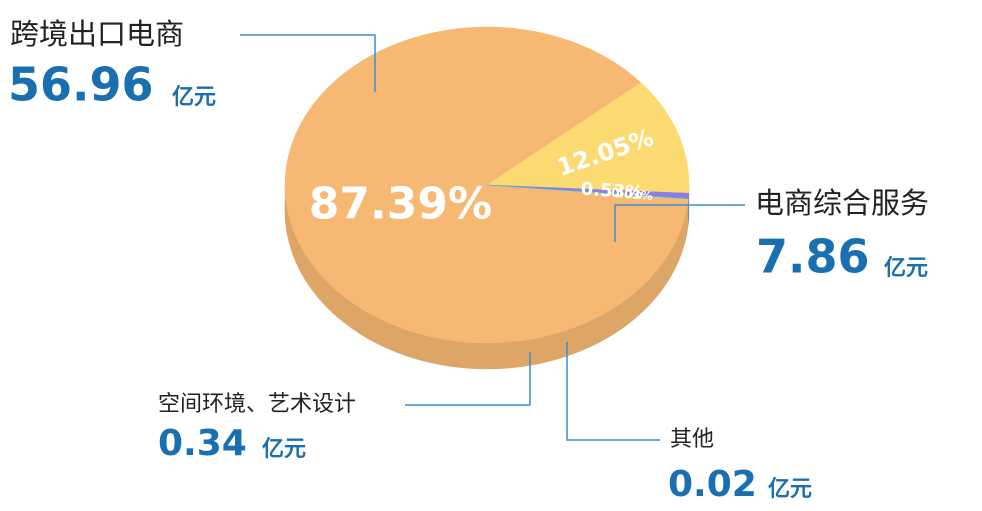 The image size is (982, 511). Describe the element at coordinates (692, 439) in the screenshot. I see `category-label: 其他` at that location.